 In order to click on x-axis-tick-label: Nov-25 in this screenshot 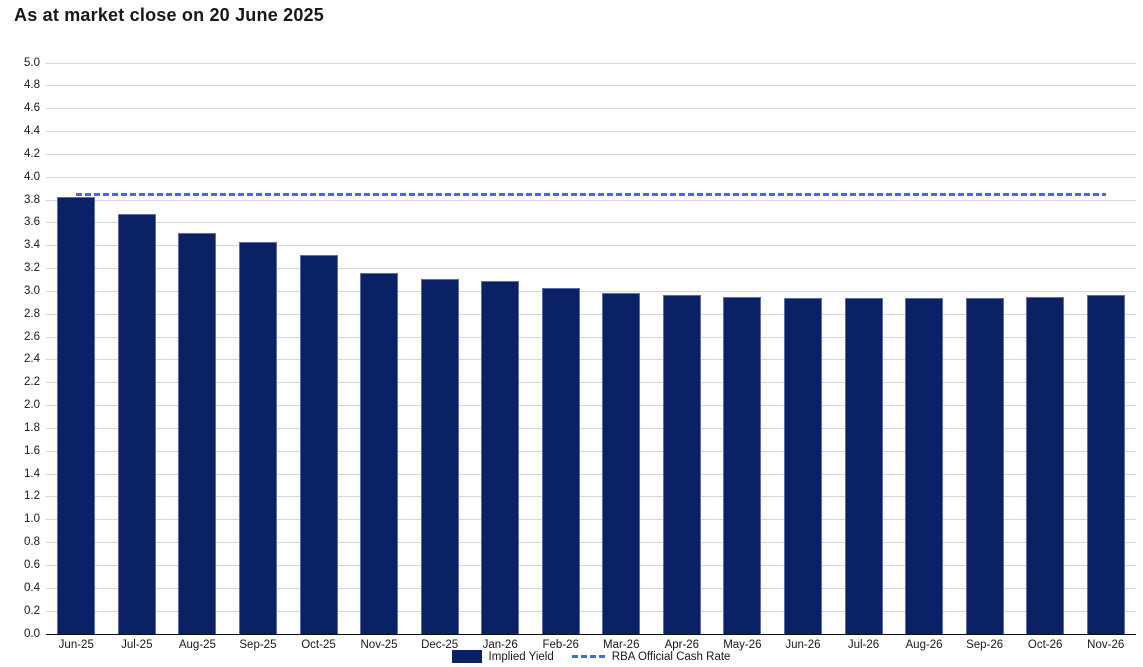, I will do `click(379, 645)`.